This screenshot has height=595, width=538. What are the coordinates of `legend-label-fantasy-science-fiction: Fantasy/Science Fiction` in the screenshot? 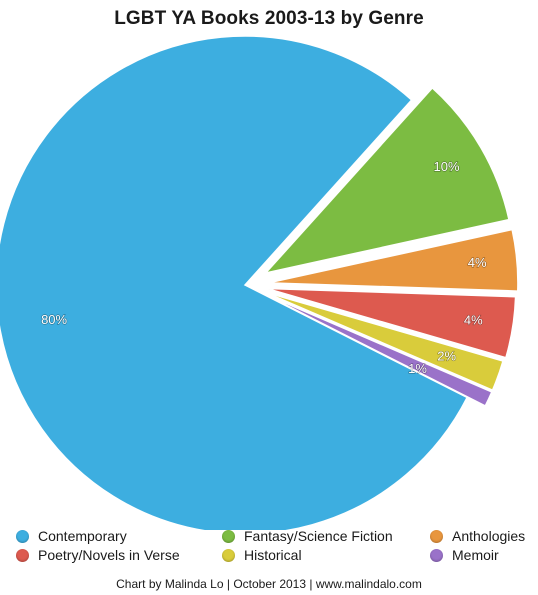 It's located at (318, 536).